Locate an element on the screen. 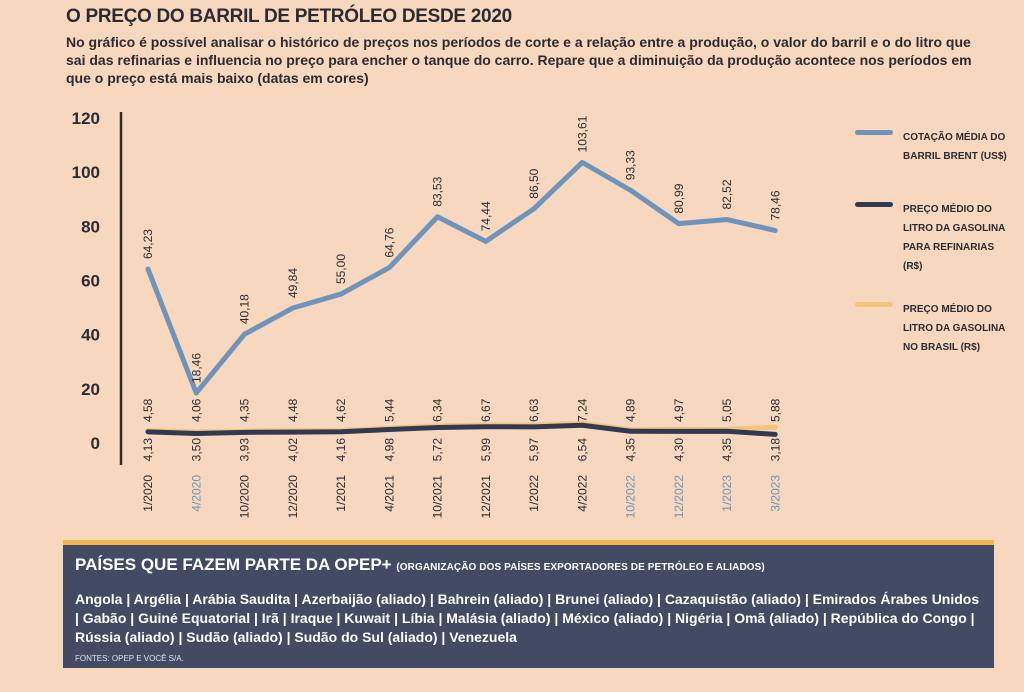  data-label-brazil: 4,89 is located at coordinates (631, 410).